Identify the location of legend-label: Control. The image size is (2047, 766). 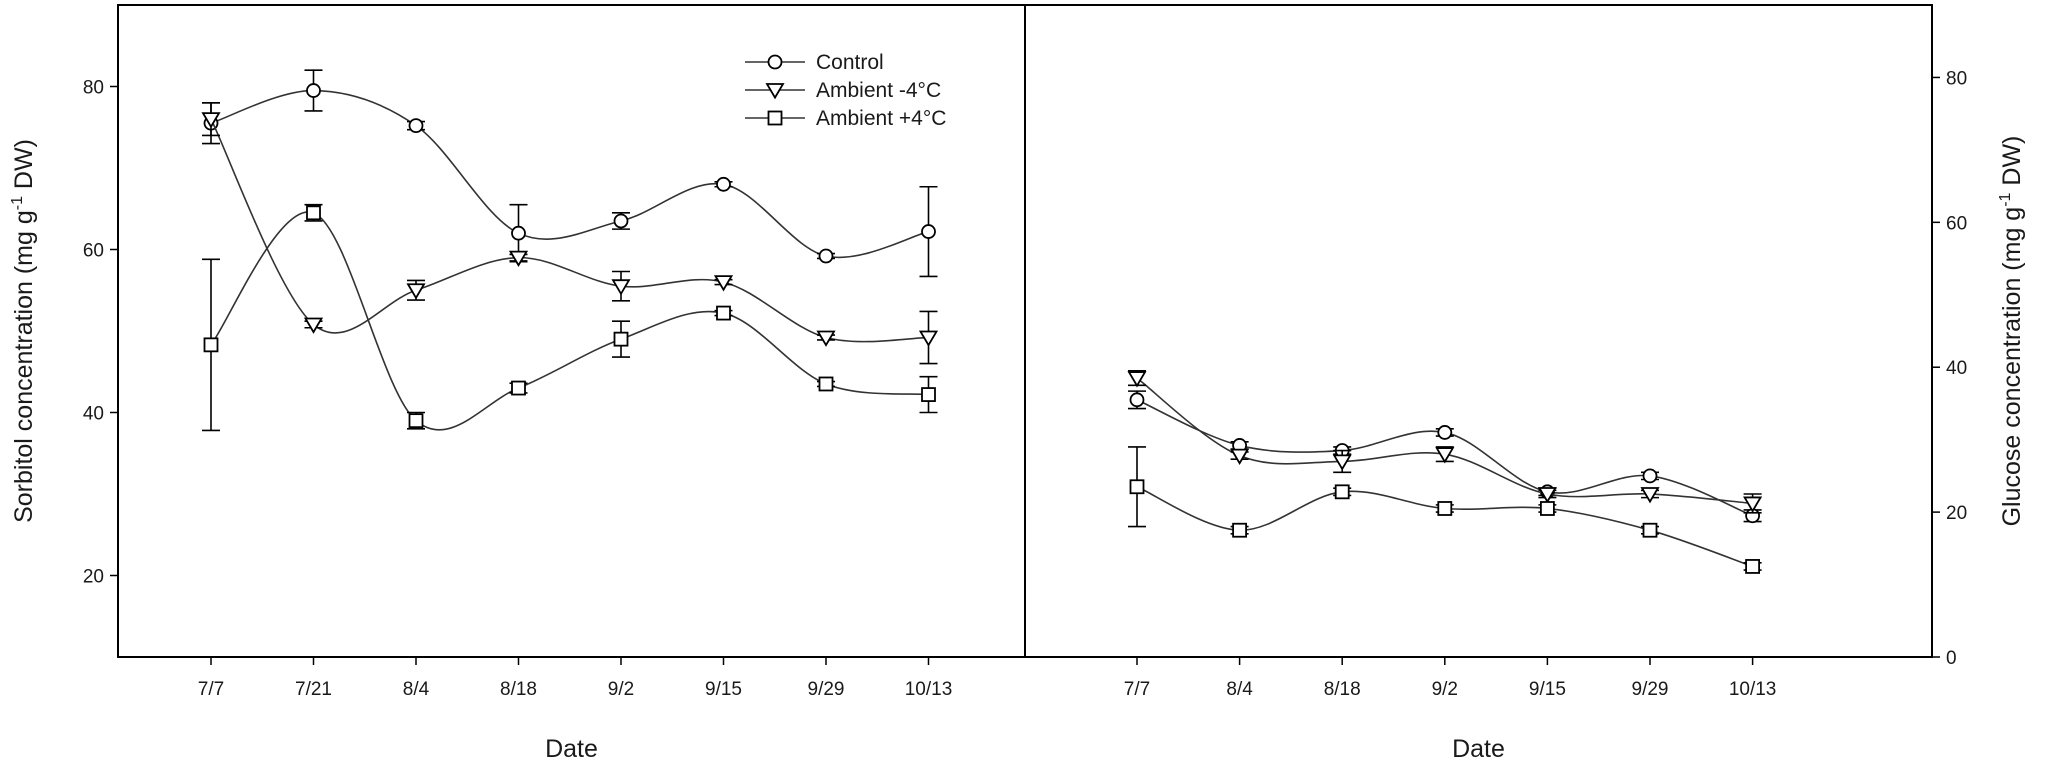
(850, 62).